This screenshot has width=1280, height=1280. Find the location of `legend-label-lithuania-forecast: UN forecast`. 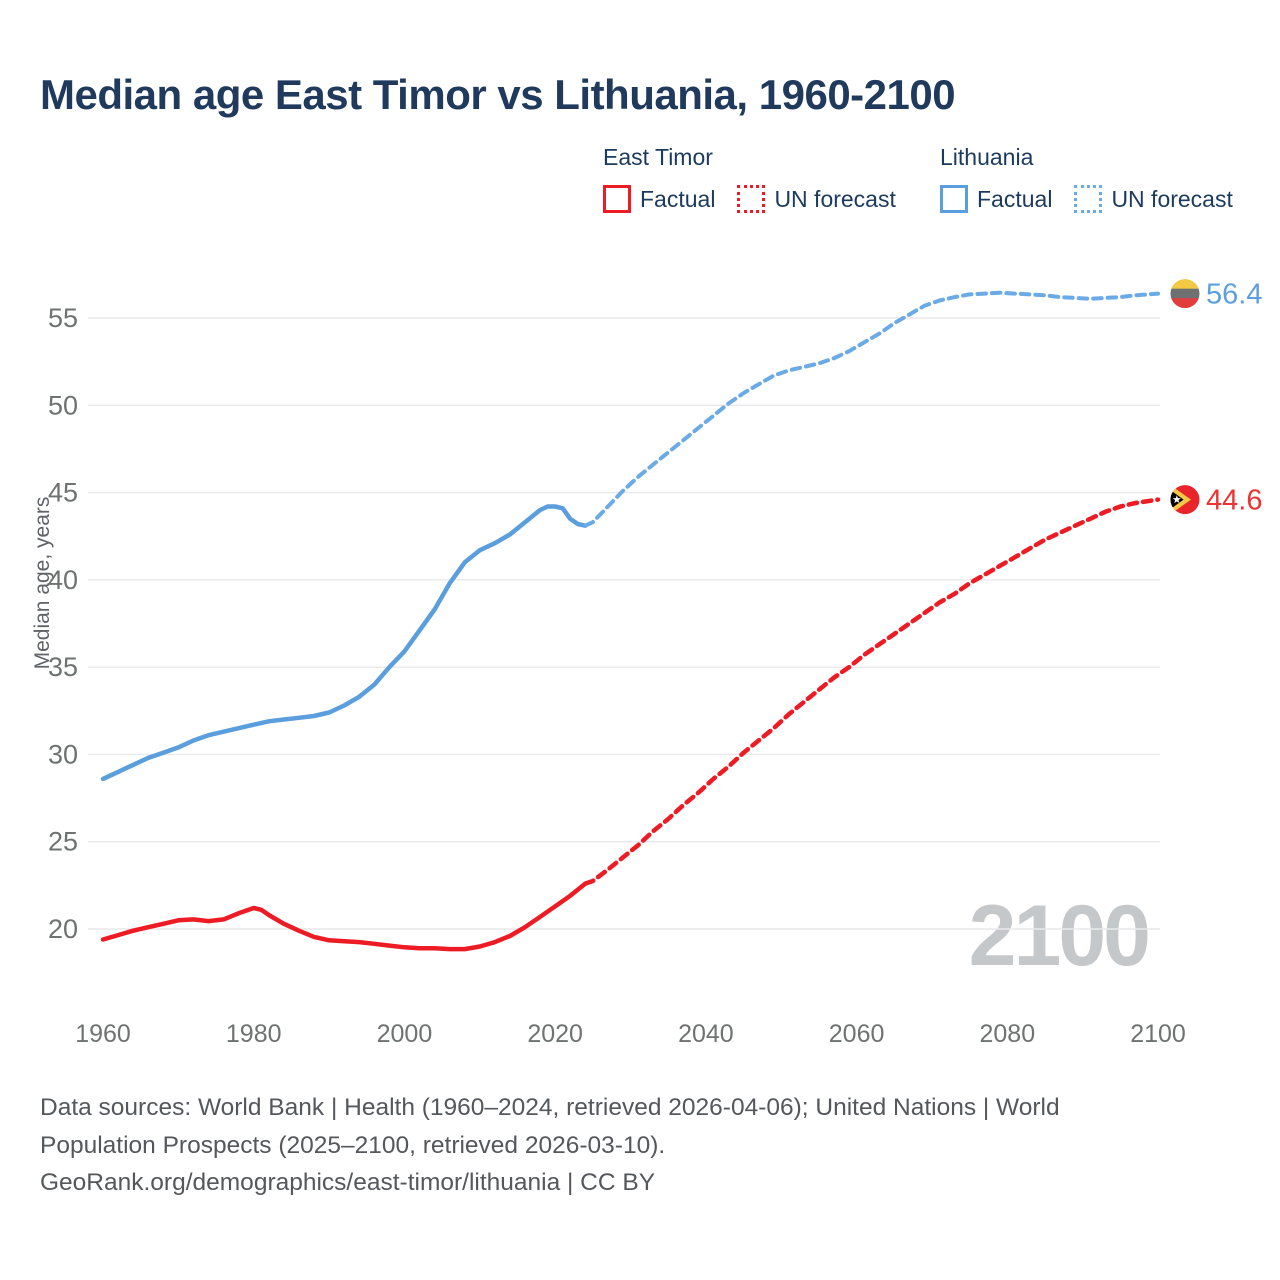

legend-label-lithuania-forecast: UN forecast is located at coordinates (1172, 198).